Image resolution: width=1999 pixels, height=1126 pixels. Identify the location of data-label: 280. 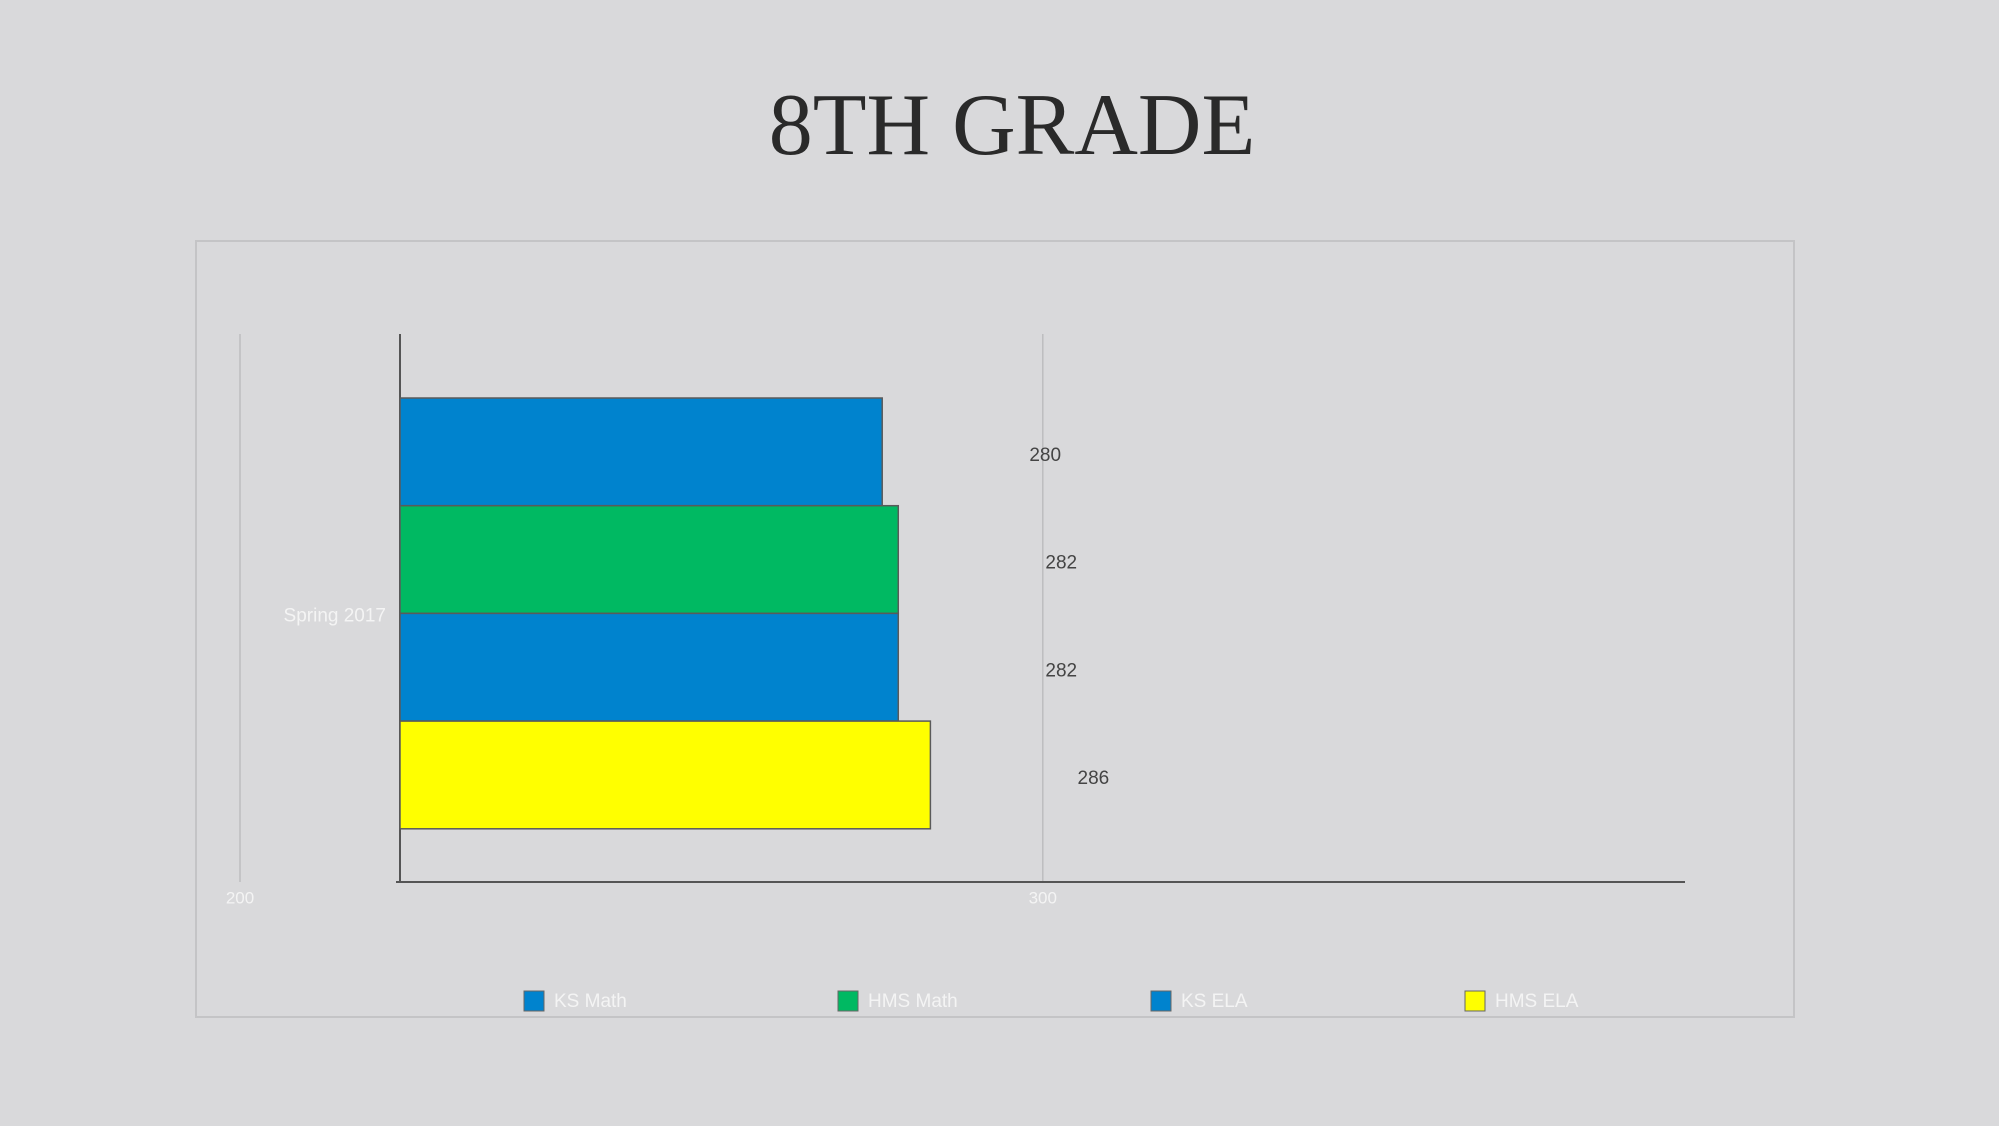
(1045, 455).